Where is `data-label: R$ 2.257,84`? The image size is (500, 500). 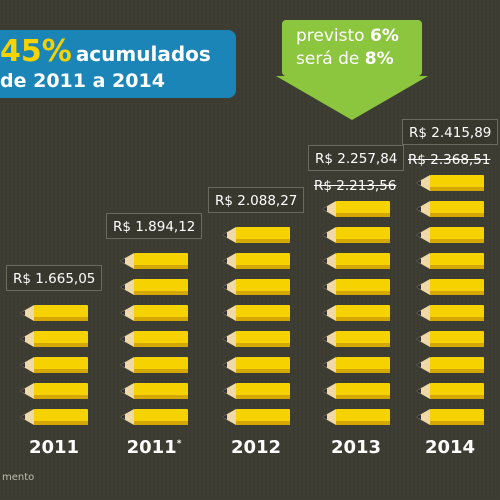
data-label: R$ 2.257,84 is located at coordinates (356, 158).